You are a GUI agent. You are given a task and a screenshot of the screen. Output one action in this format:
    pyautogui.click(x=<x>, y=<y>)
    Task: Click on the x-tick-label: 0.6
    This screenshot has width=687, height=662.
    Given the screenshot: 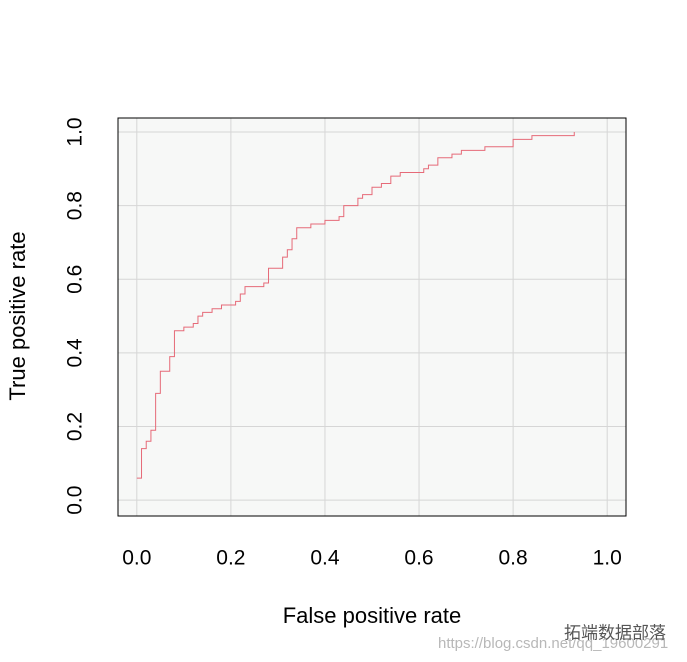 What is the action you would take?
    pyautogui.click(x=418, y=558)
    